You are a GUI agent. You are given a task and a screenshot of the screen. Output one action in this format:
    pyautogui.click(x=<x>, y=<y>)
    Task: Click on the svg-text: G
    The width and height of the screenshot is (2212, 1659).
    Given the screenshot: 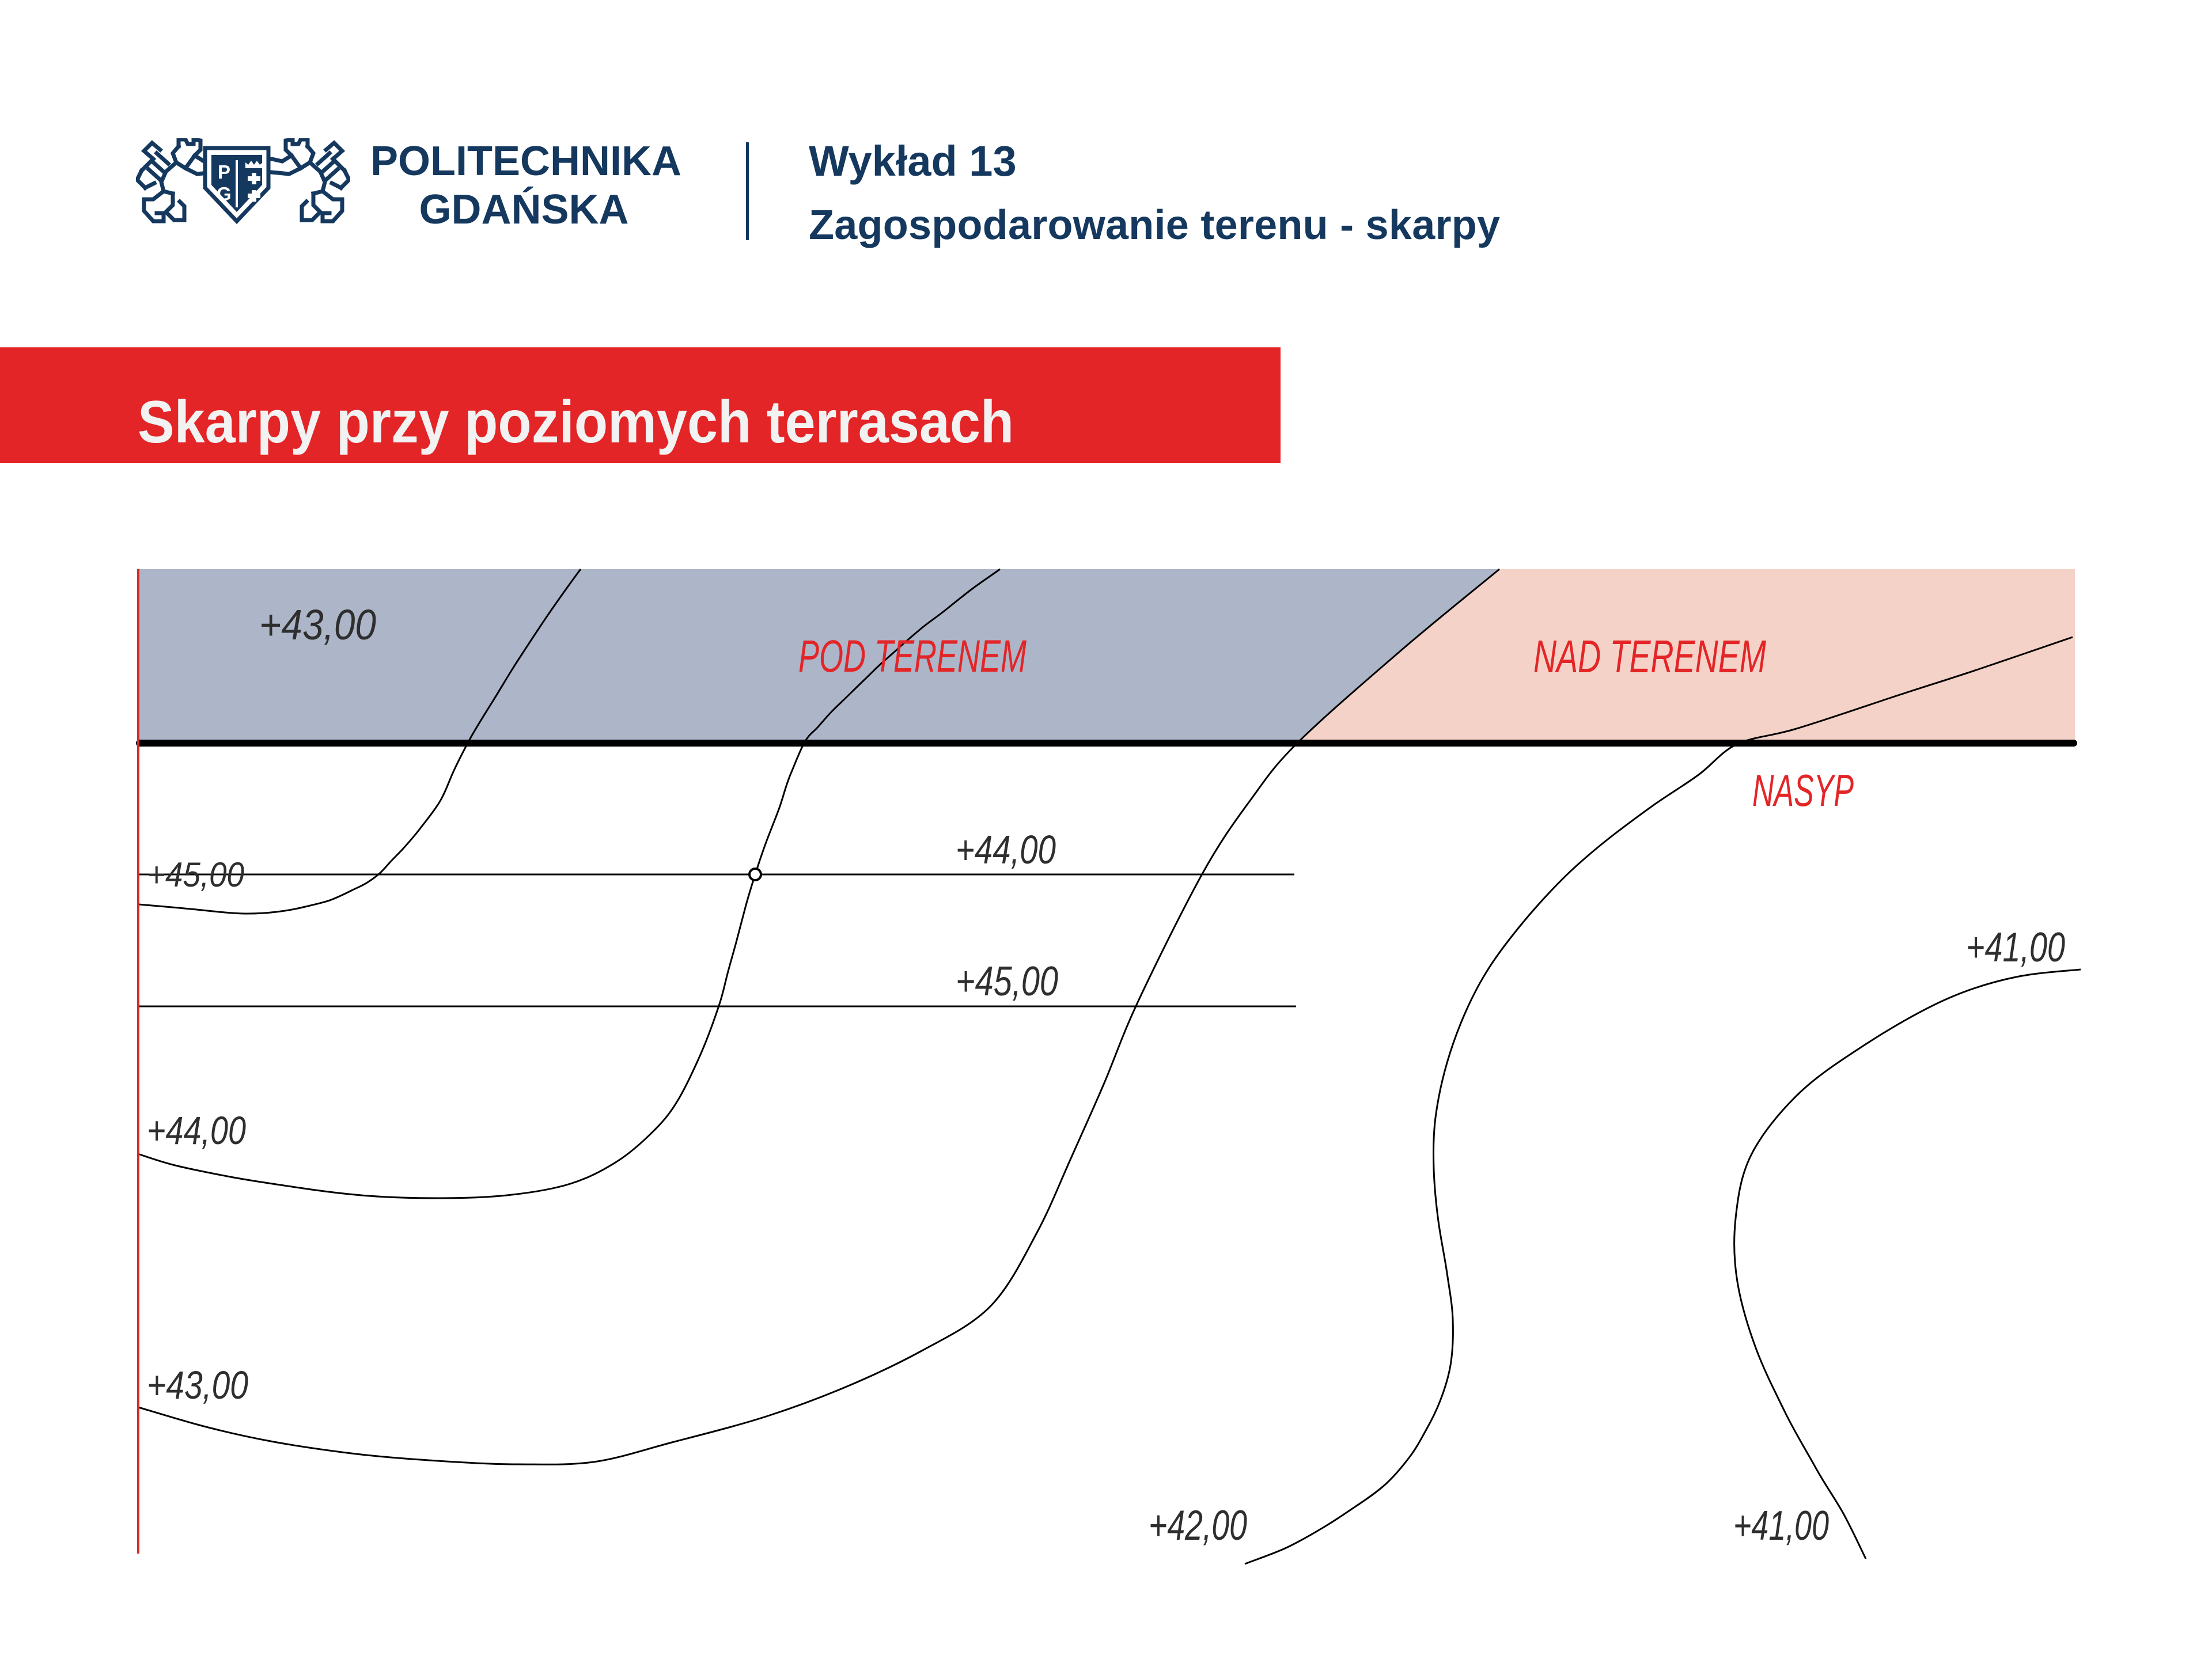 What is the action you would take?
    pyautogui.click(x=224, y=193)
    